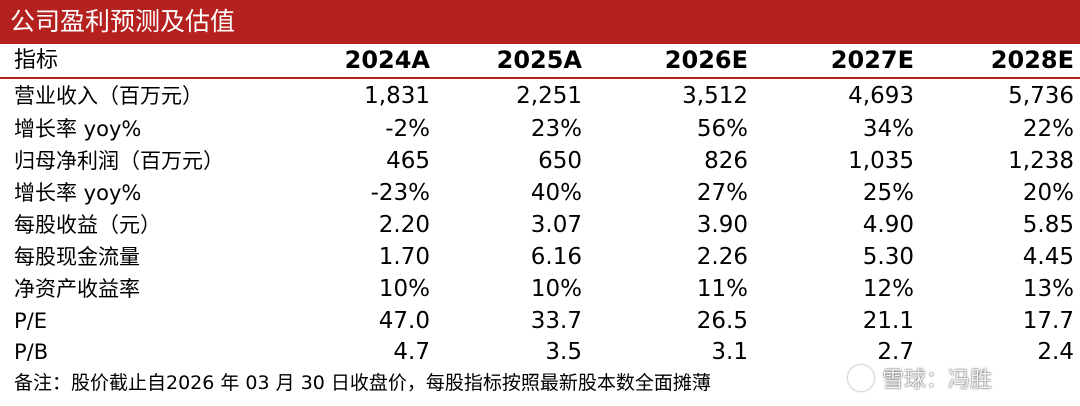 Image resolution: width=1080 pixels, height=406 pixels. Describe the element at coordinates (715, 96) in the screenshot. I see `cell-value: 3,512` at that location.